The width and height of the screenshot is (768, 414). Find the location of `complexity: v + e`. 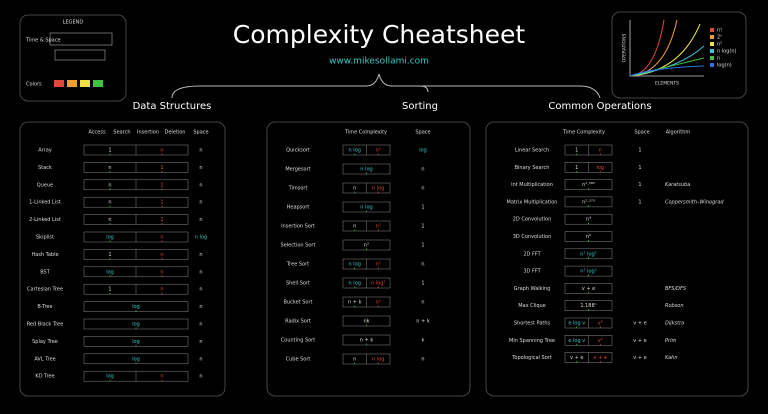

complexity: v + e is located at coordinates (588, 289).